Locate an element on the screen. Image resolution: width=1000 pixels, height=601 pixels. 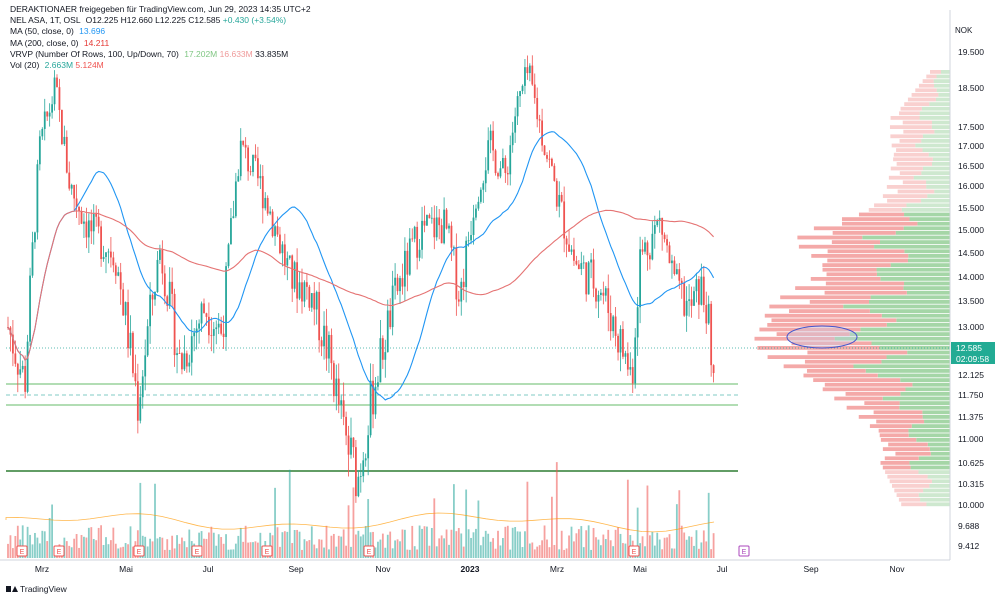
y-tick-label: 11.000 is located at coordinates (971, 439).